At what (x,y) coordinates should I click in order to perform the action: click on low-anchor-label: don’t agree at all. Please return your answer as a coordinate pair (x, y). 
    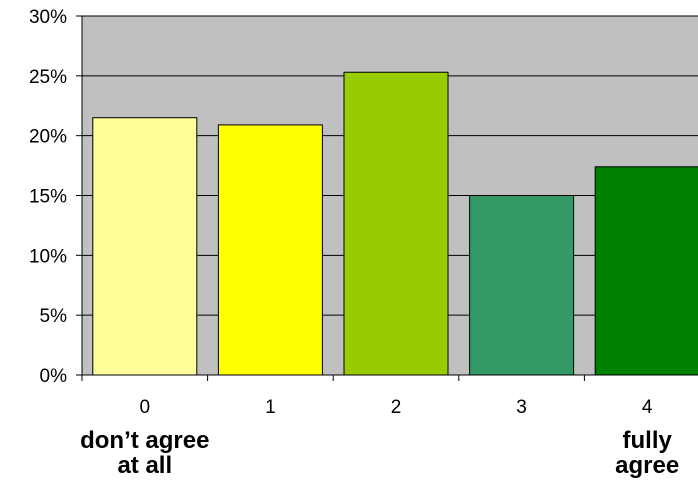
    Looking at the image, I should click on (145, 453).